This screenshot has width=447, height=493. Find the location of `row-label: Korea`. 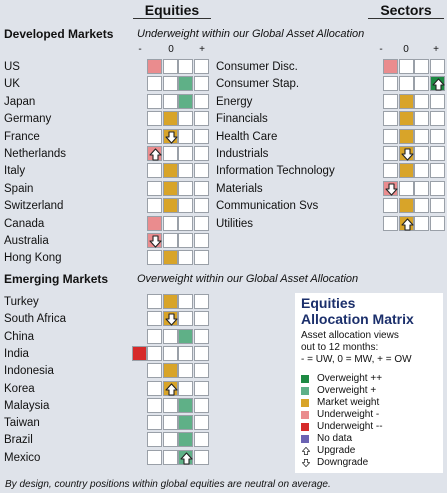

row-label: Korea is located at coordinates (19, 388).